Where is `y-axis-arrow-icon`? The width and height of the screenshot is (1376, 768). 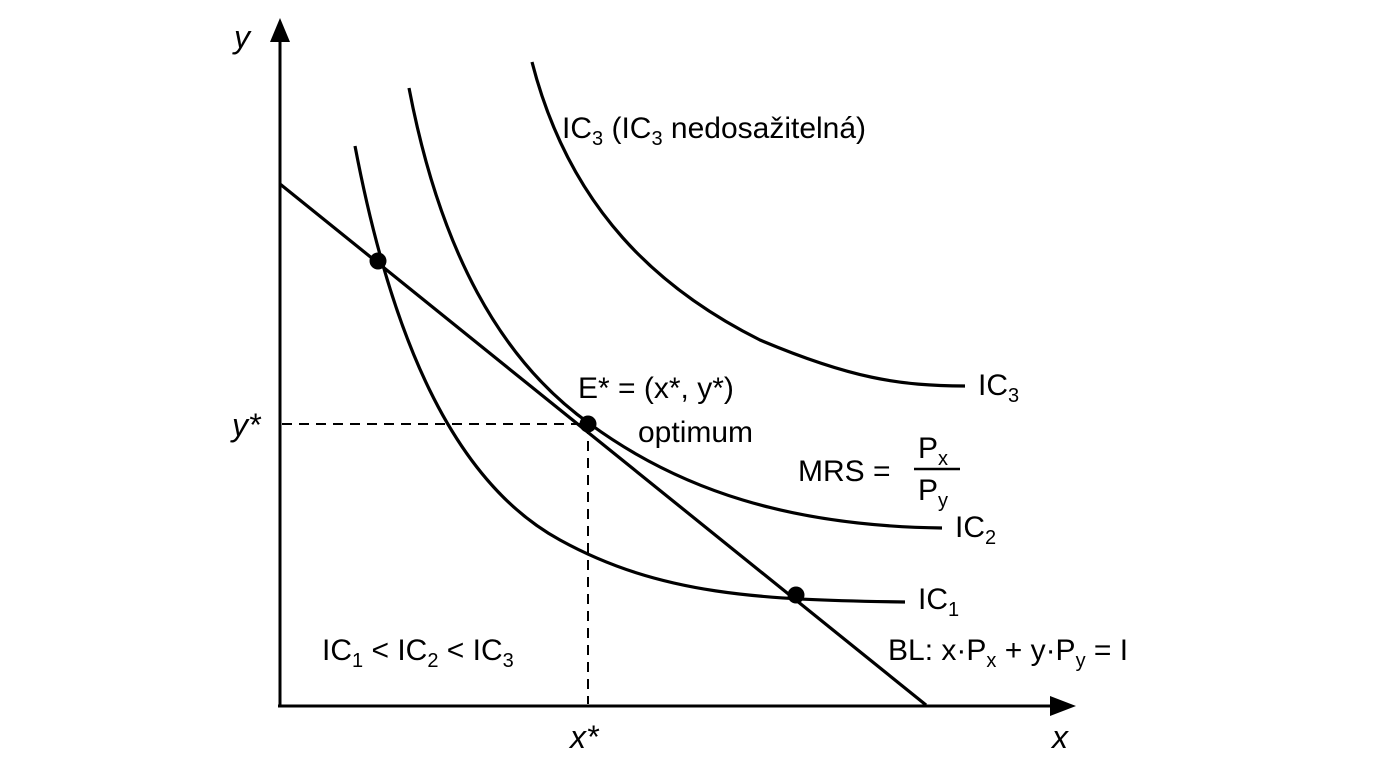
y-axis-arrow-icon is located at coordinates (280, 30).